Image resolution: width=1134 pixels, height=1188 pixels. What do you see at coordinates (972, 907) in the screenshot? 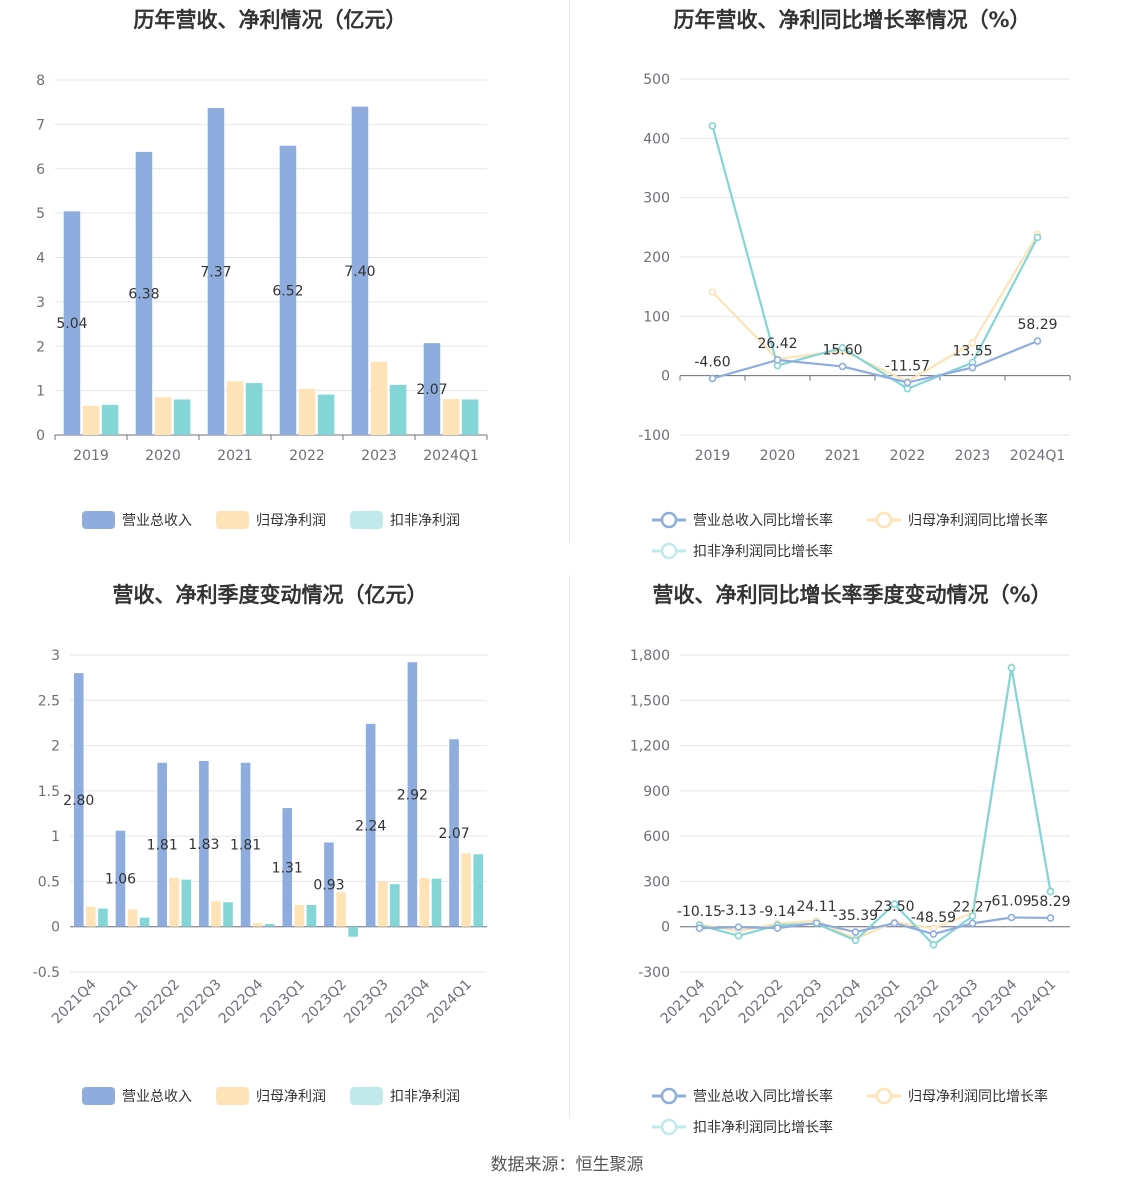
I see `data-label: 22.27` at bounding box center [972, 907].